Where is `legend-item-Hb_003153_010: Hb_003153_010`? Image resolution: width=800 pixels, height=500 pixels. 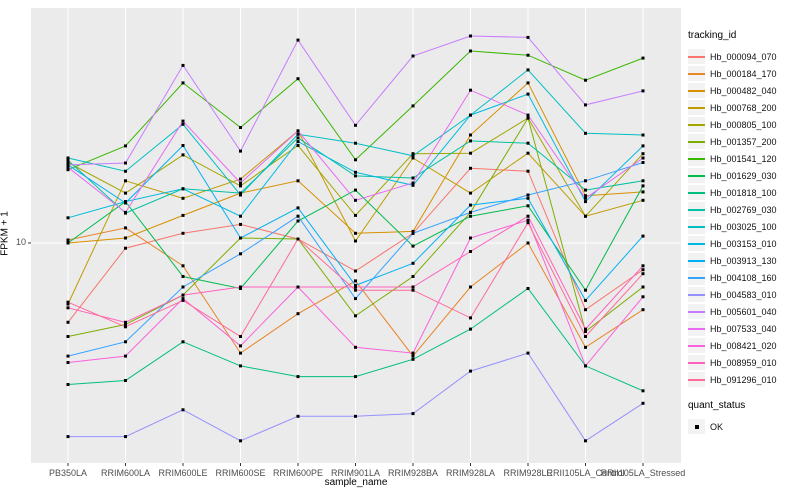
legend-item-Hb_003153_010: Hb_003153_010 is located at coordinates (744, 243).